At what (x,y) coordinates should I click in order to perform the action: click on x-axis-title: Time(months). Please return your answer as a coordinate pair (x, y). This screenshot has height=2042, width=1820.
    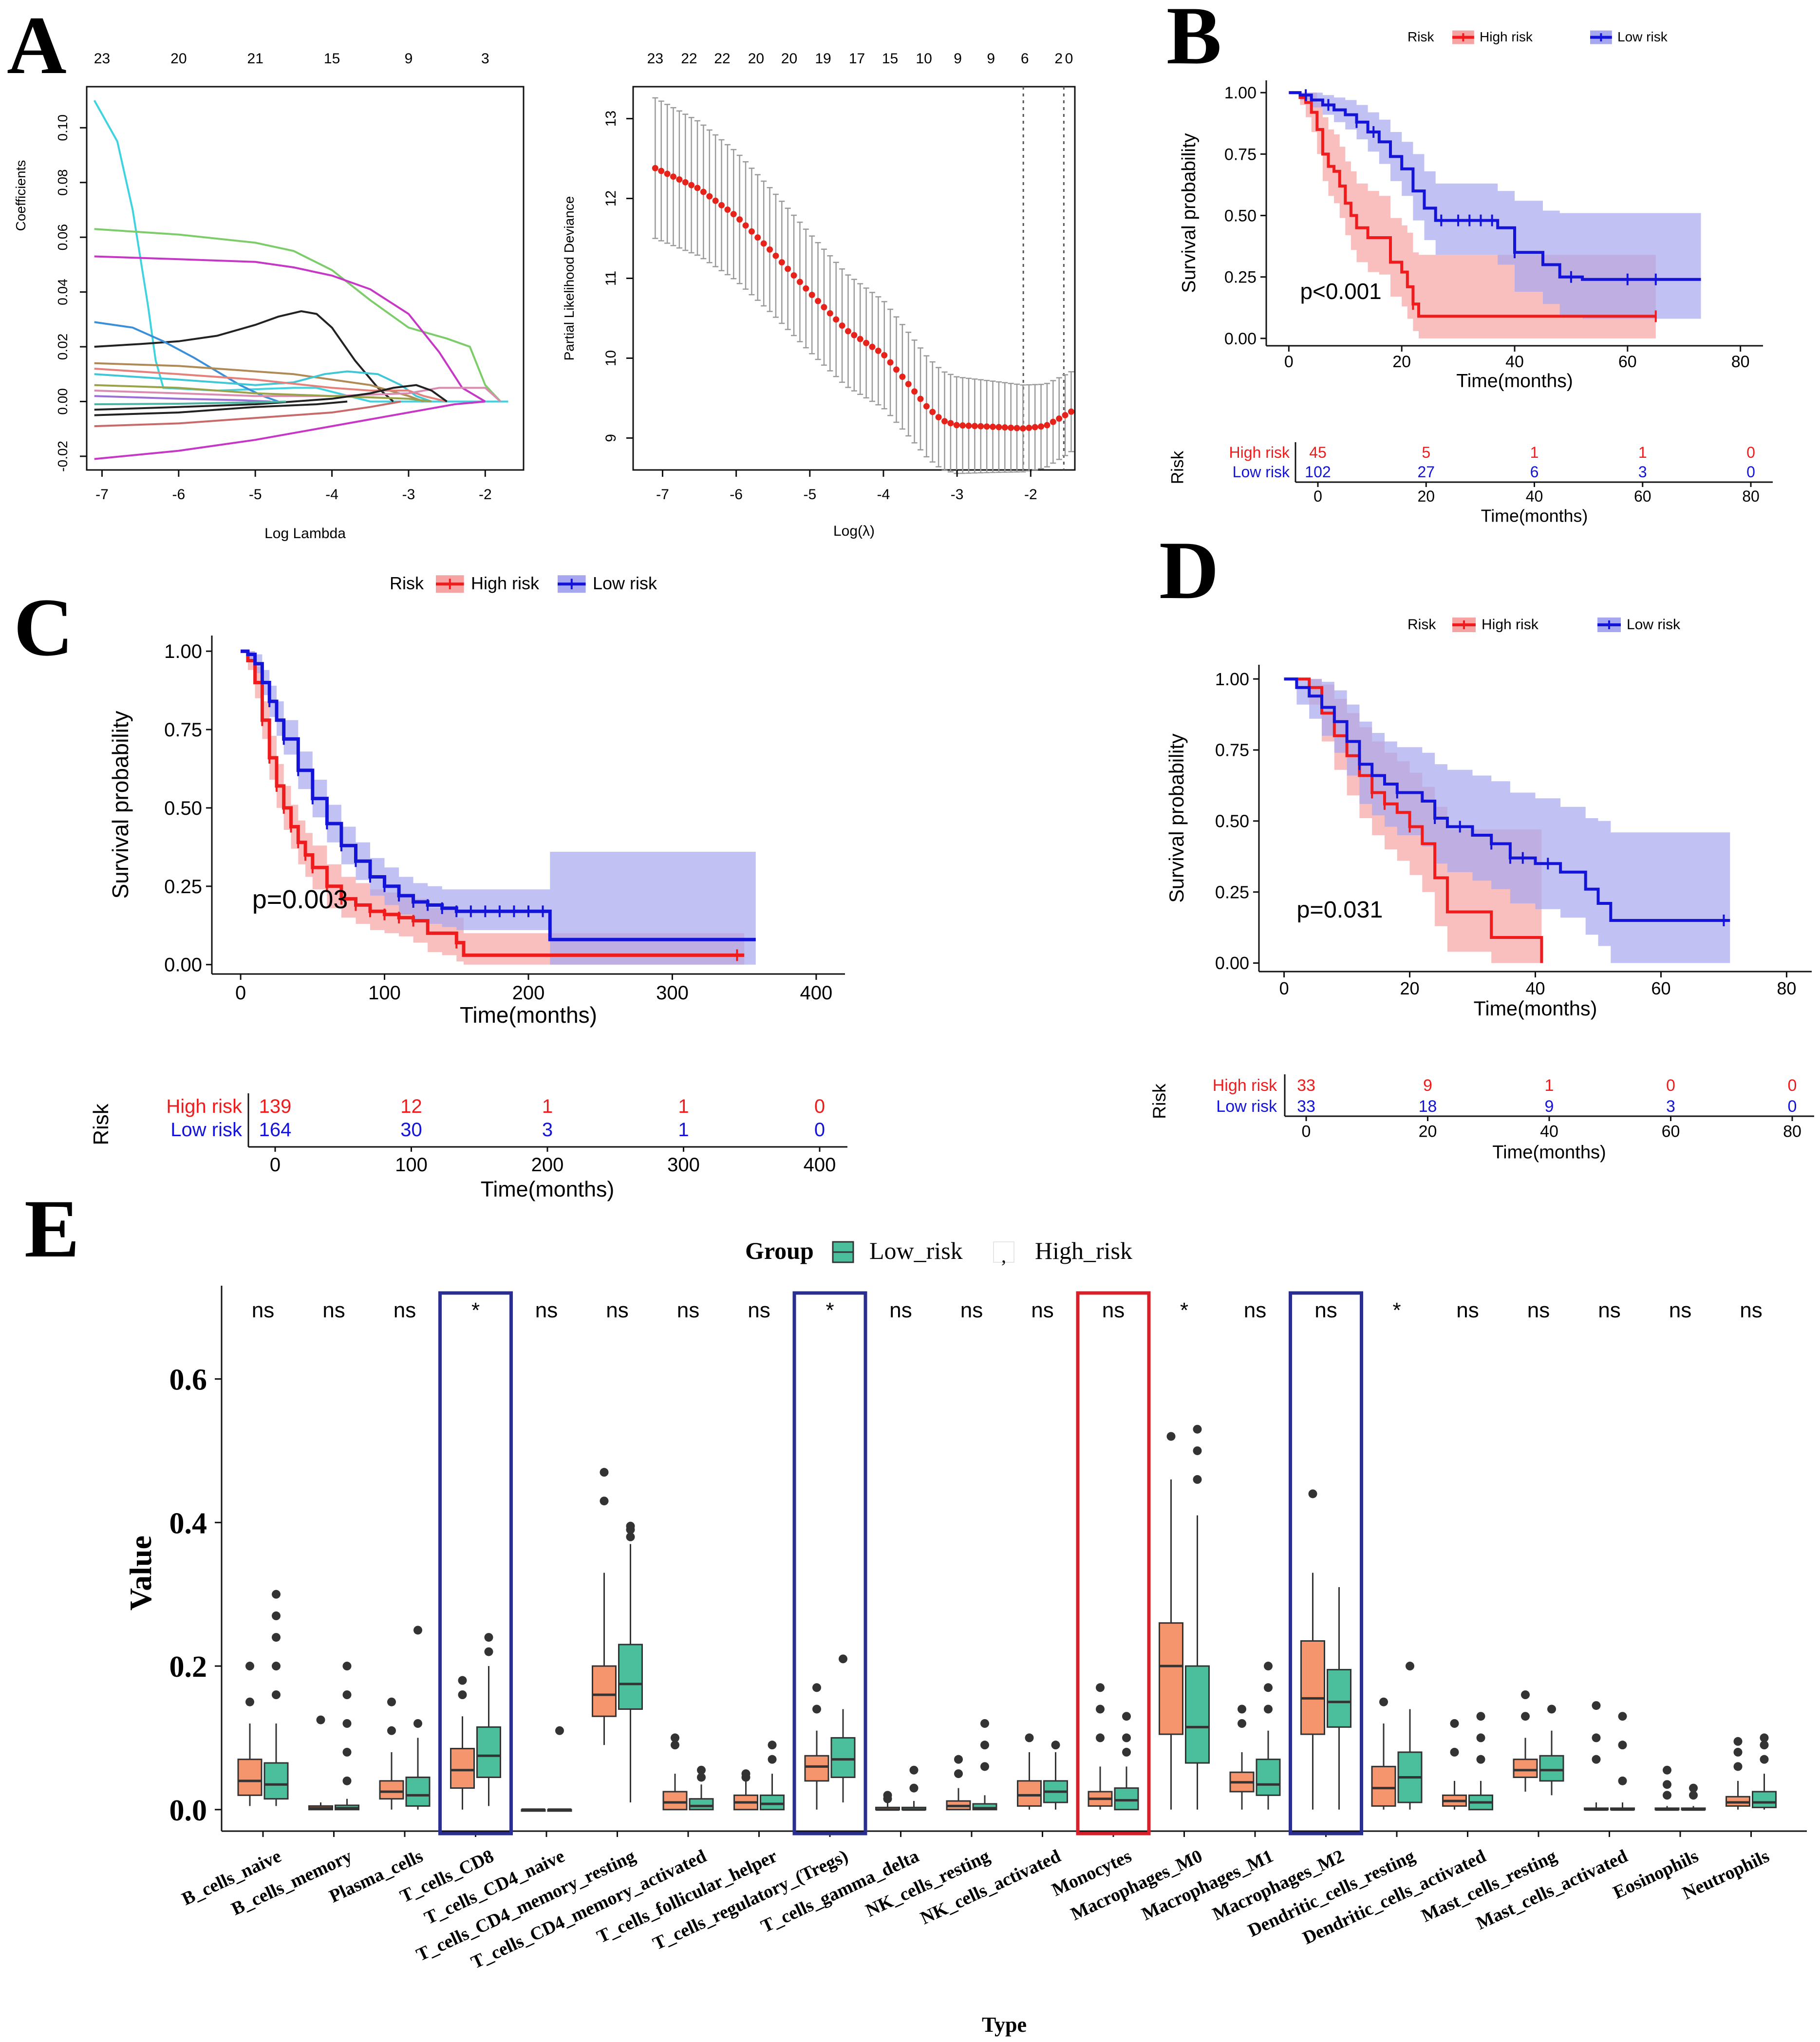
    Looking at the image, I should click on (1535, 1008).